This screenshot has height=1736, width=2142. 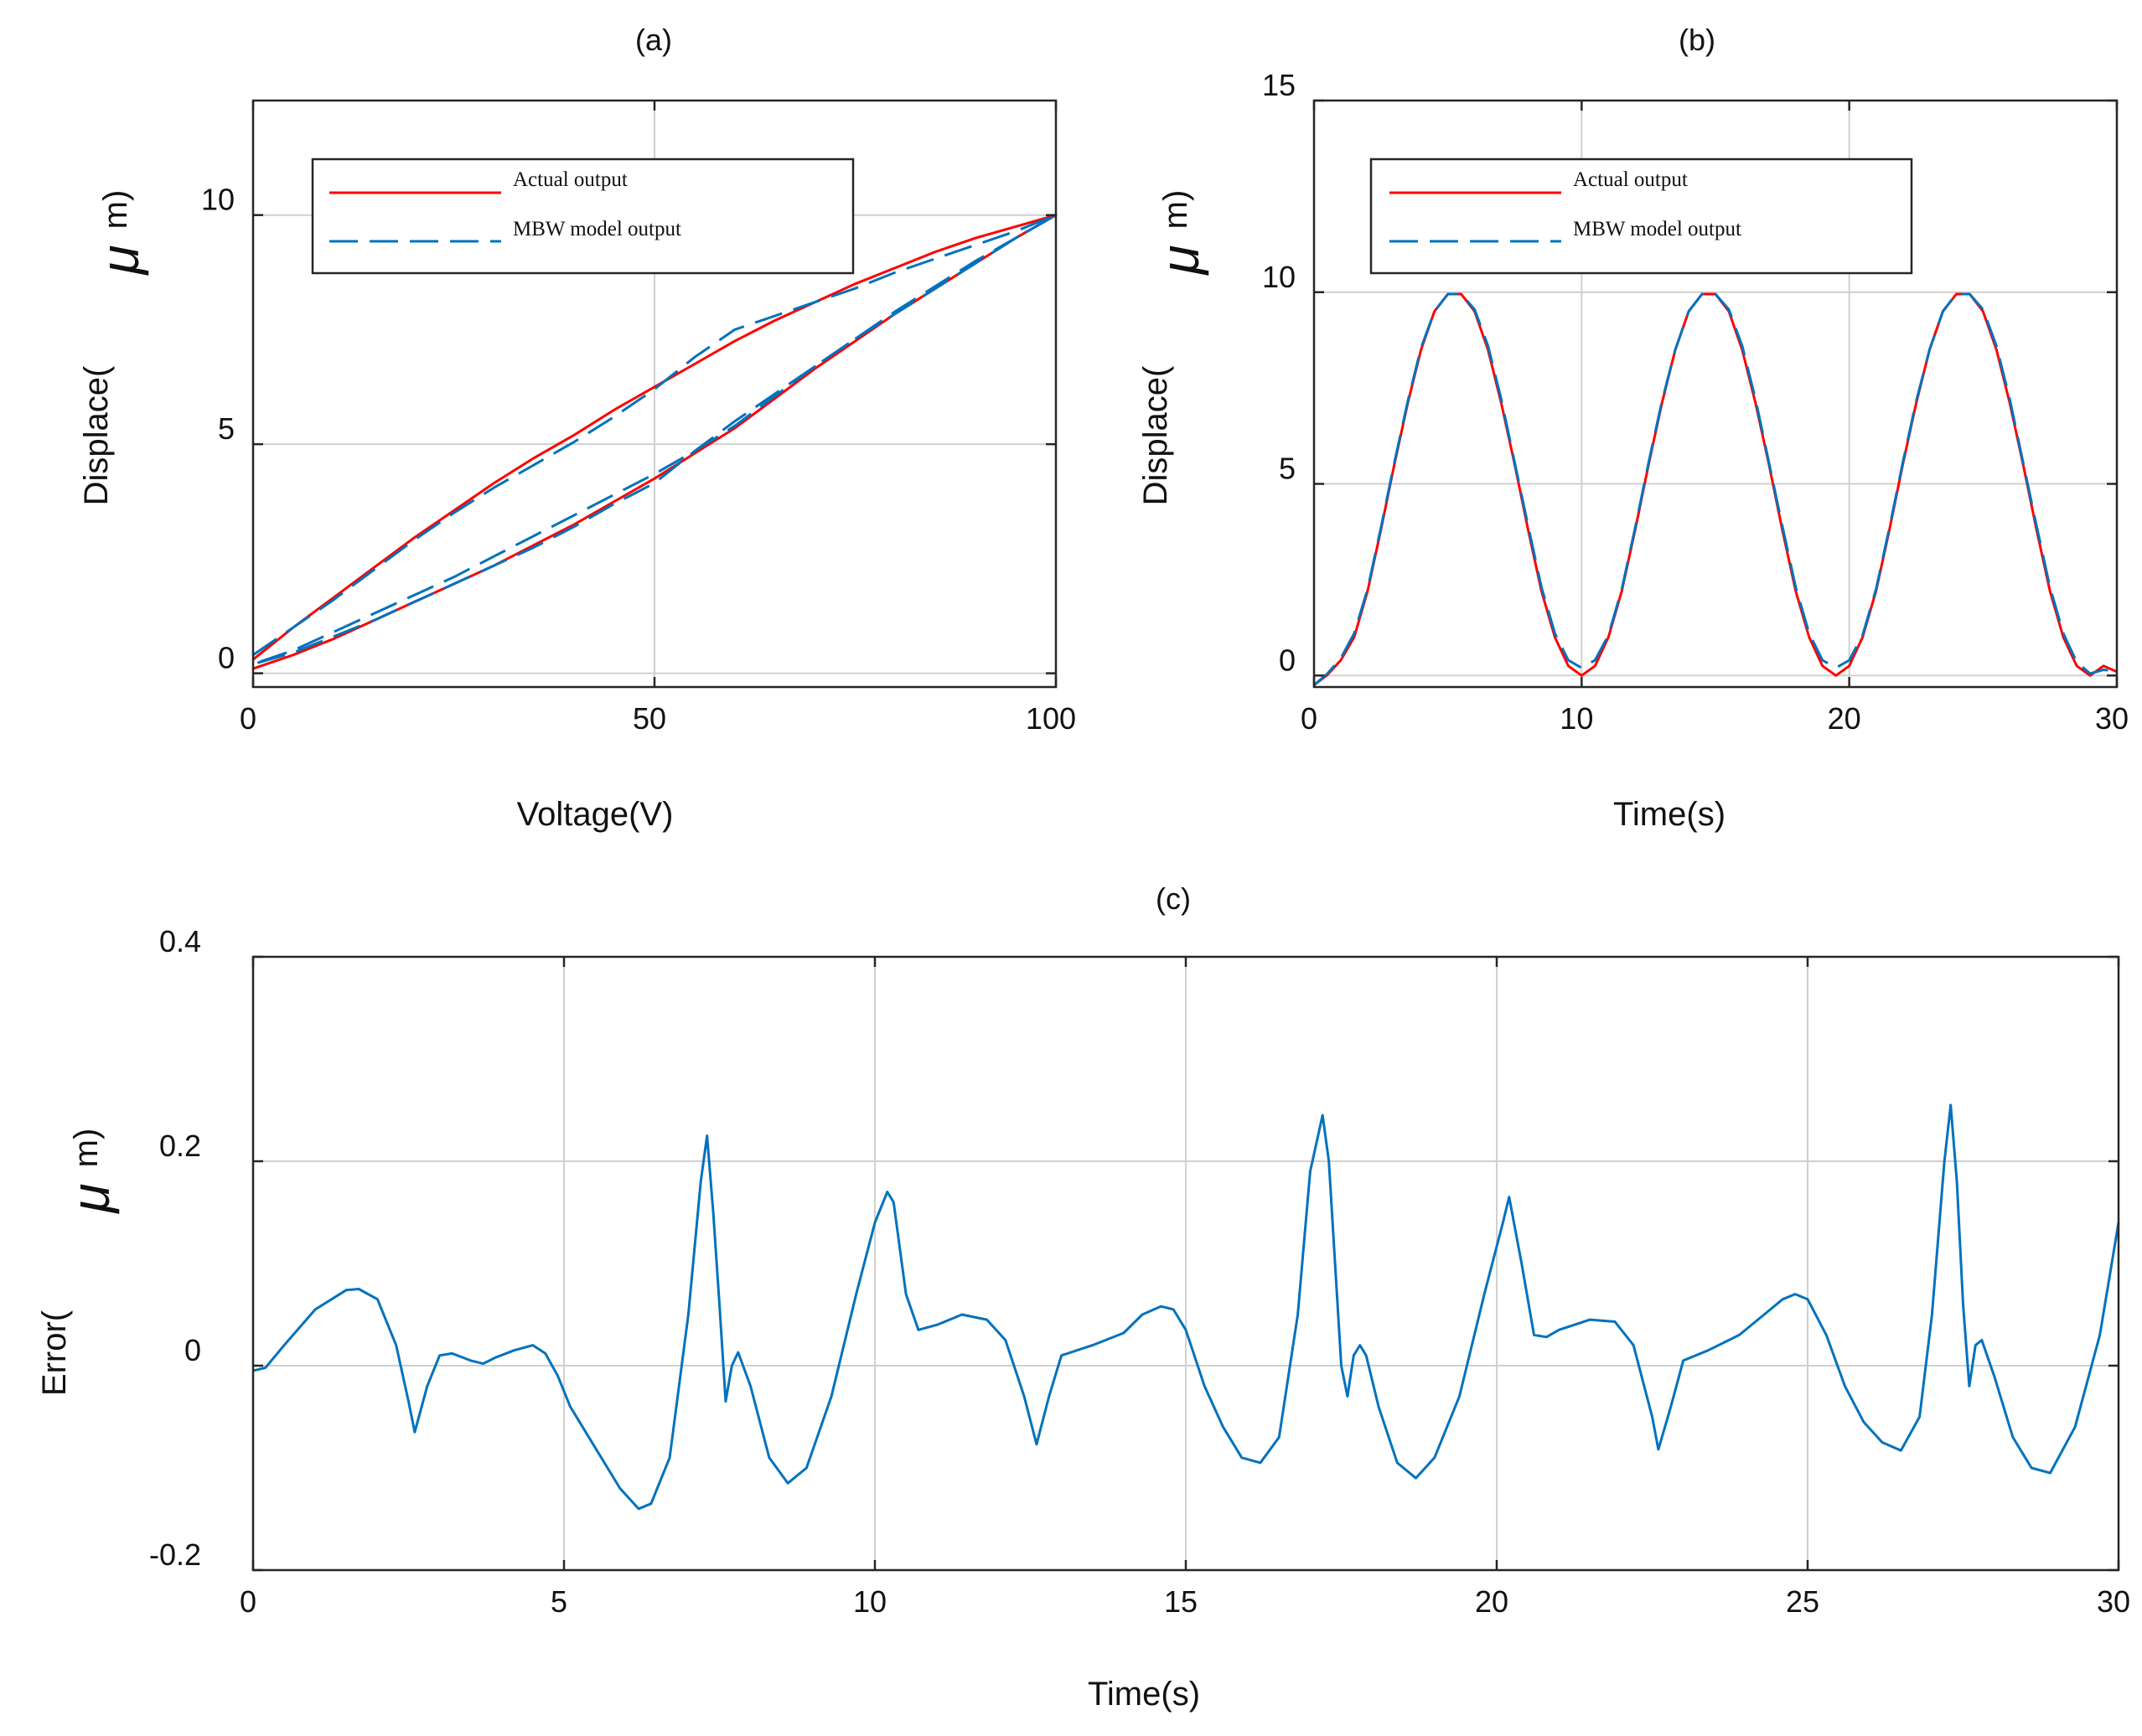 What do you see at coordinates (653, 40) in the screenshot?
I see `panel-a-title: (a)` at bounding box center [653, 40].